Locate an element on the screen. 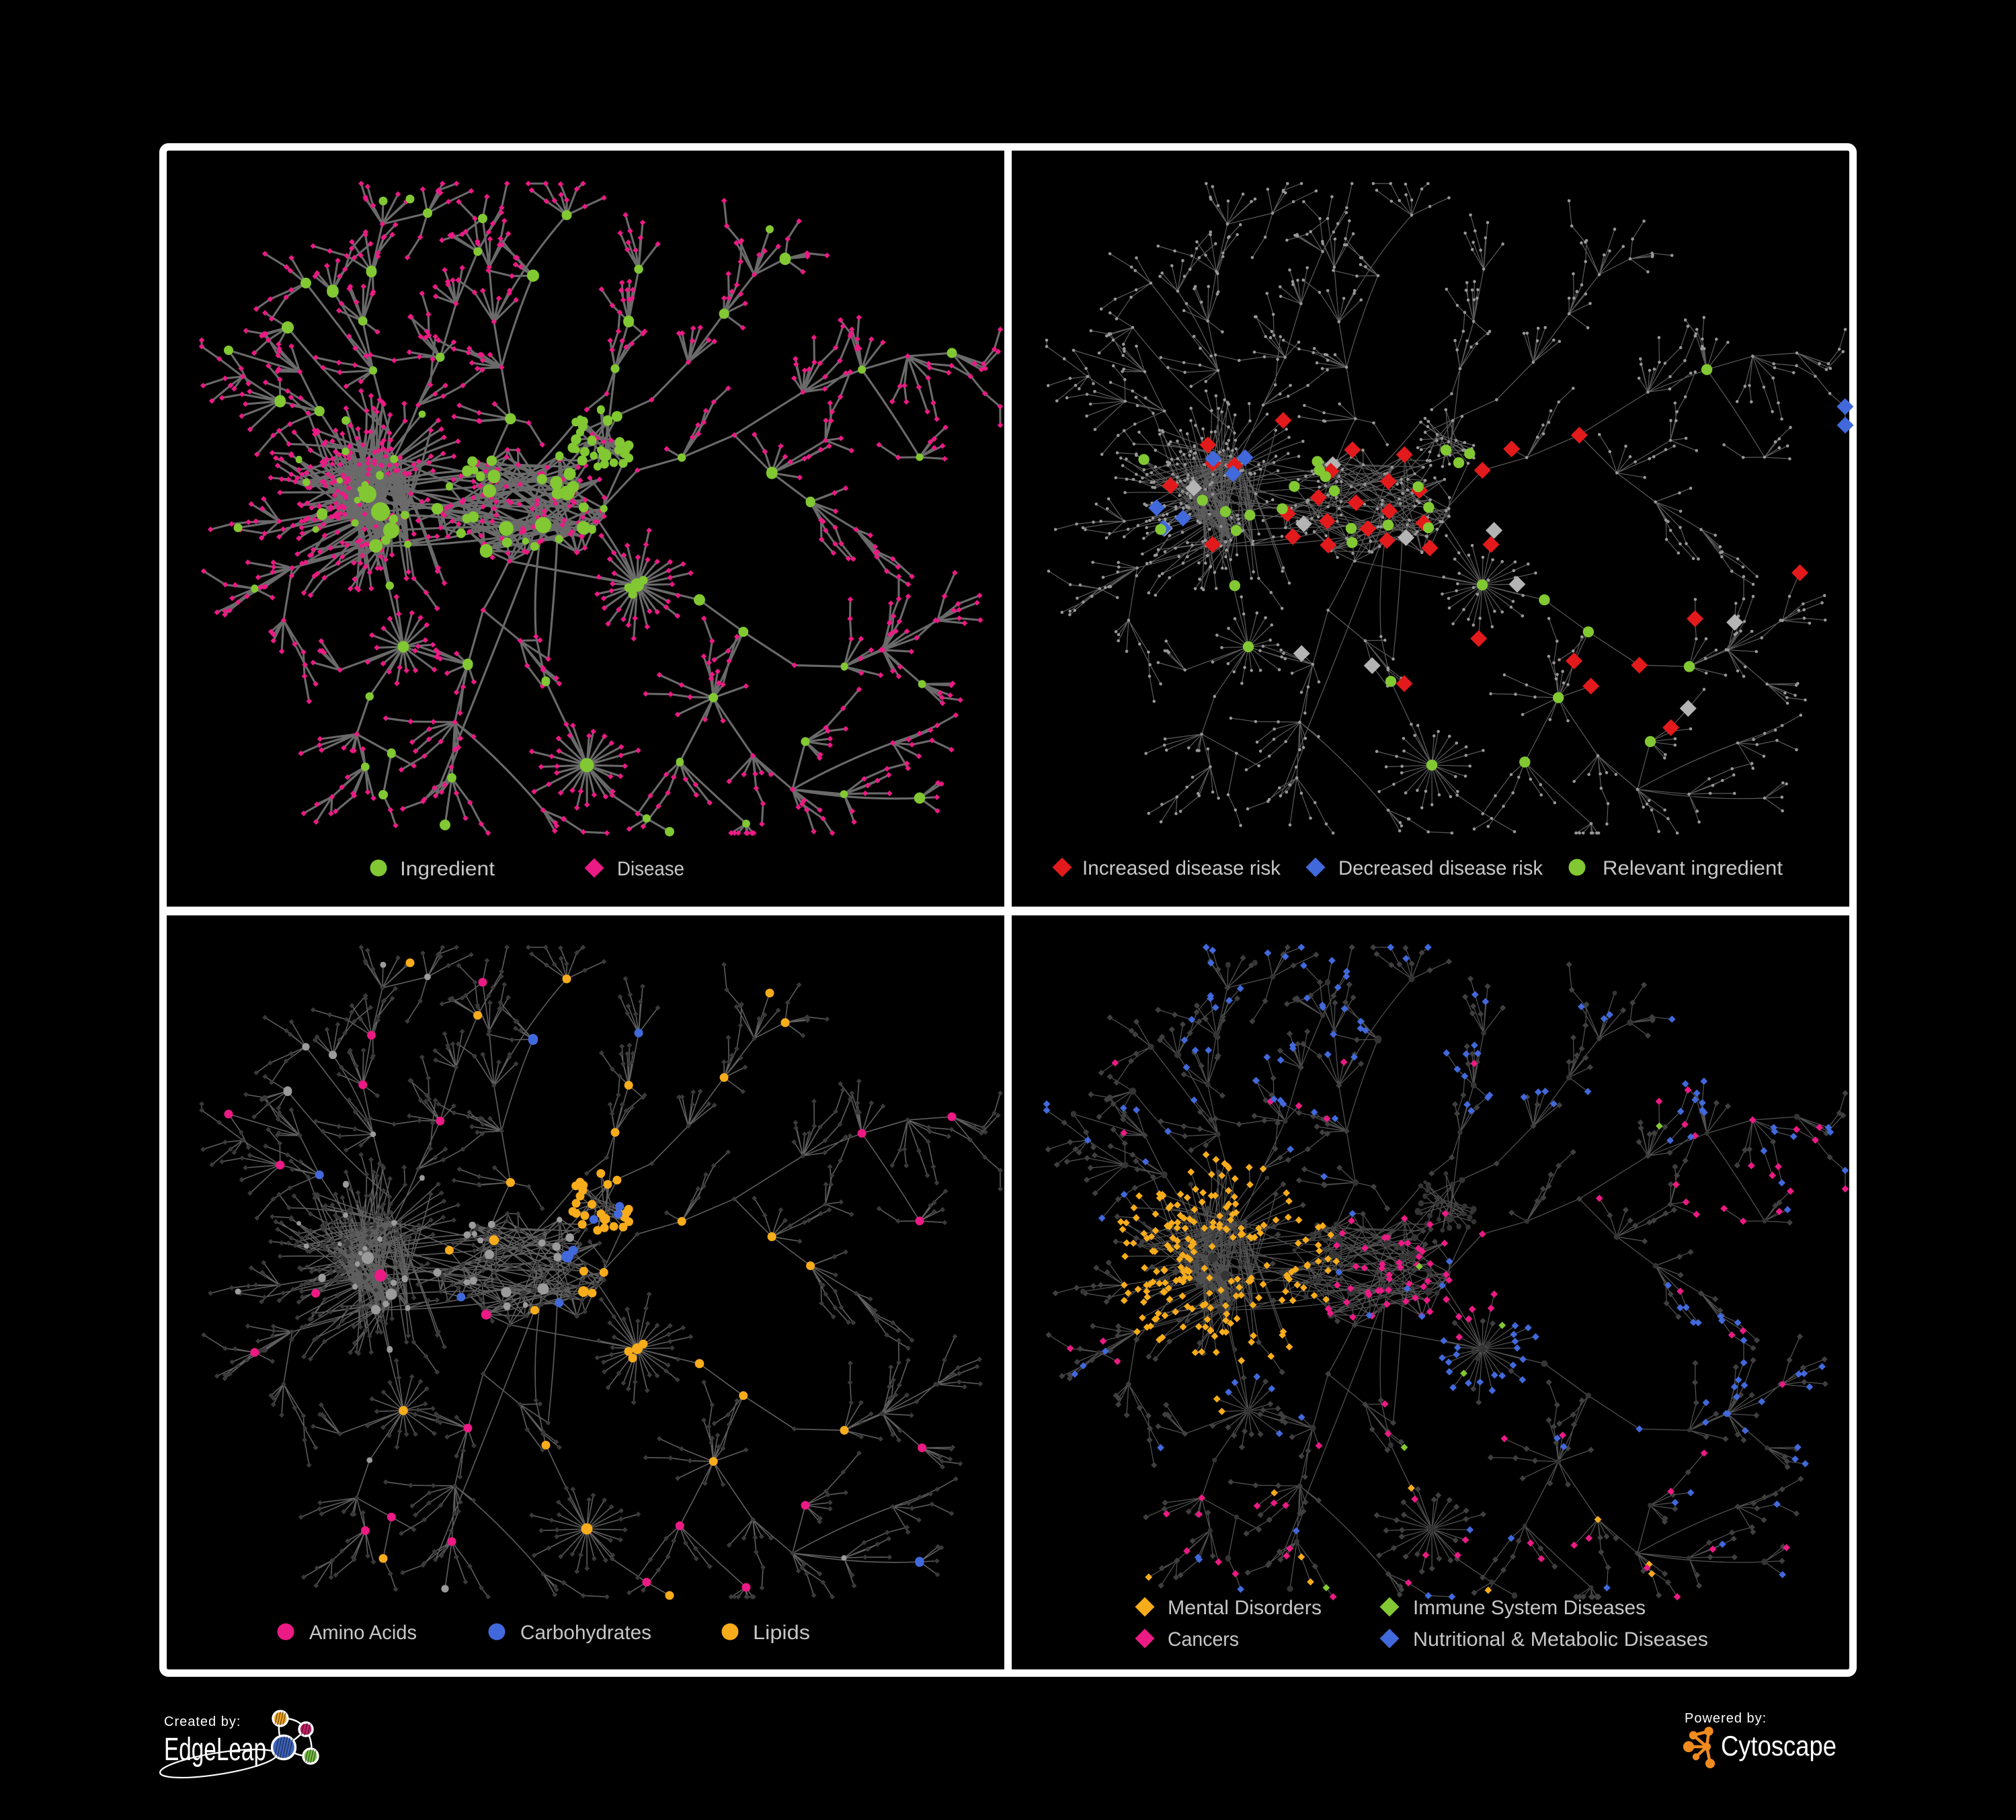 The height and width of the screenshot is (1820, 2016). svg-text: Immune System Diseases is located at coordinates (1529, 1608).